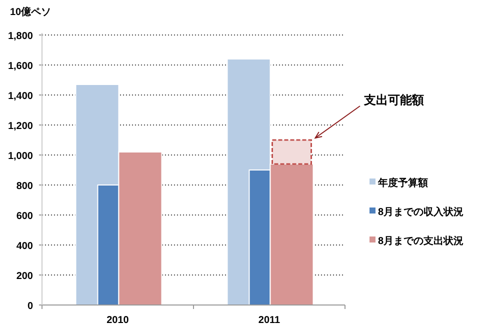 Image resolution: width=477 pixels, height=331 pixels. Describe the element at coordinates (421, 241) in the screenshot. I see `legend-label: 8月までの支出状況` at that location.